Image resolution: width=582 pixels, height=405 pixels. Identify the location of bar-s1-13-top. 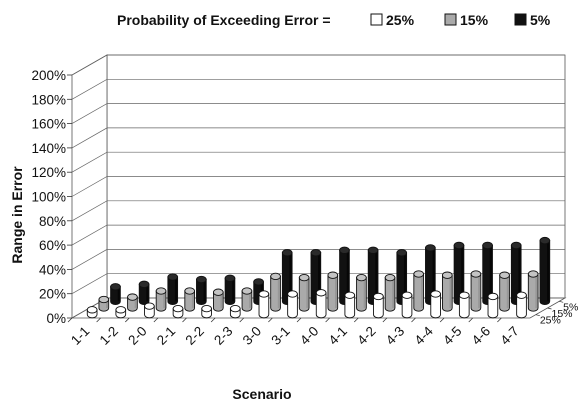
(476, 274).